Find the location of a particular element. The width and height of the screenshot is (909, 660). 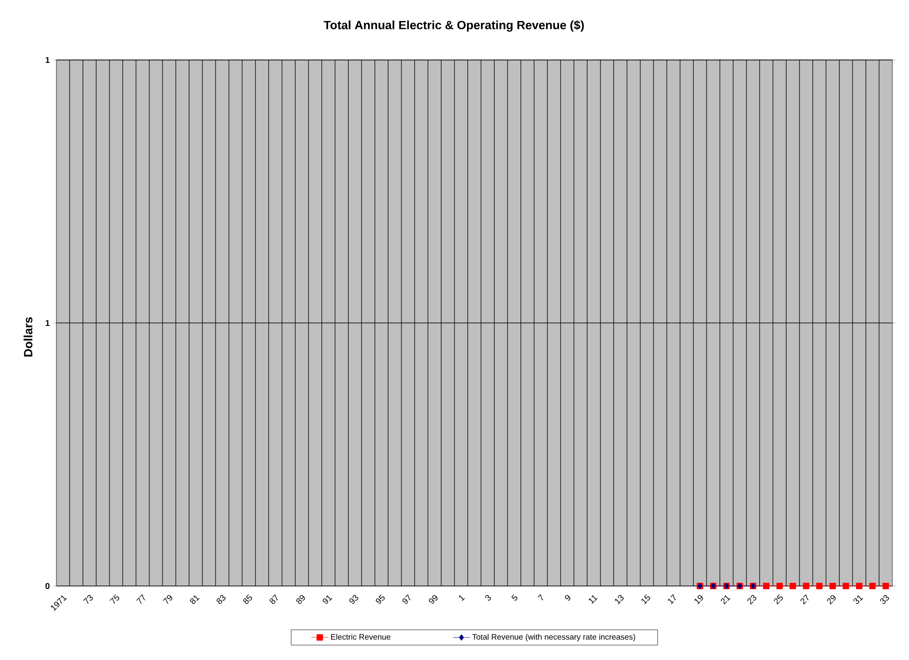

x-tick-label: 25 is located at coordinates (778, 599).